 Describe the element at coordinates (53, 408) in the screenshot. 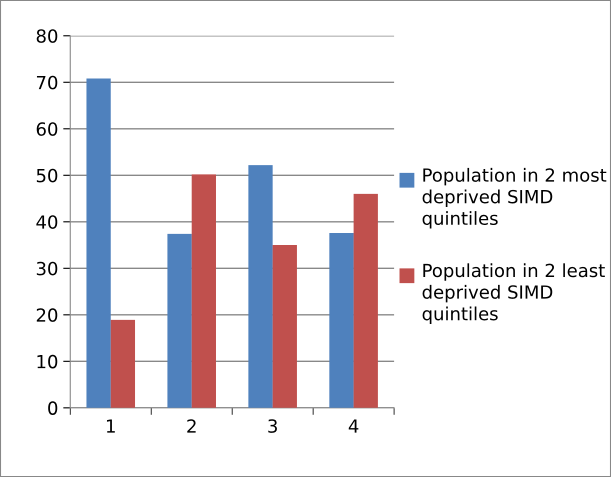

I see `y-tick-label: 0` at that location.